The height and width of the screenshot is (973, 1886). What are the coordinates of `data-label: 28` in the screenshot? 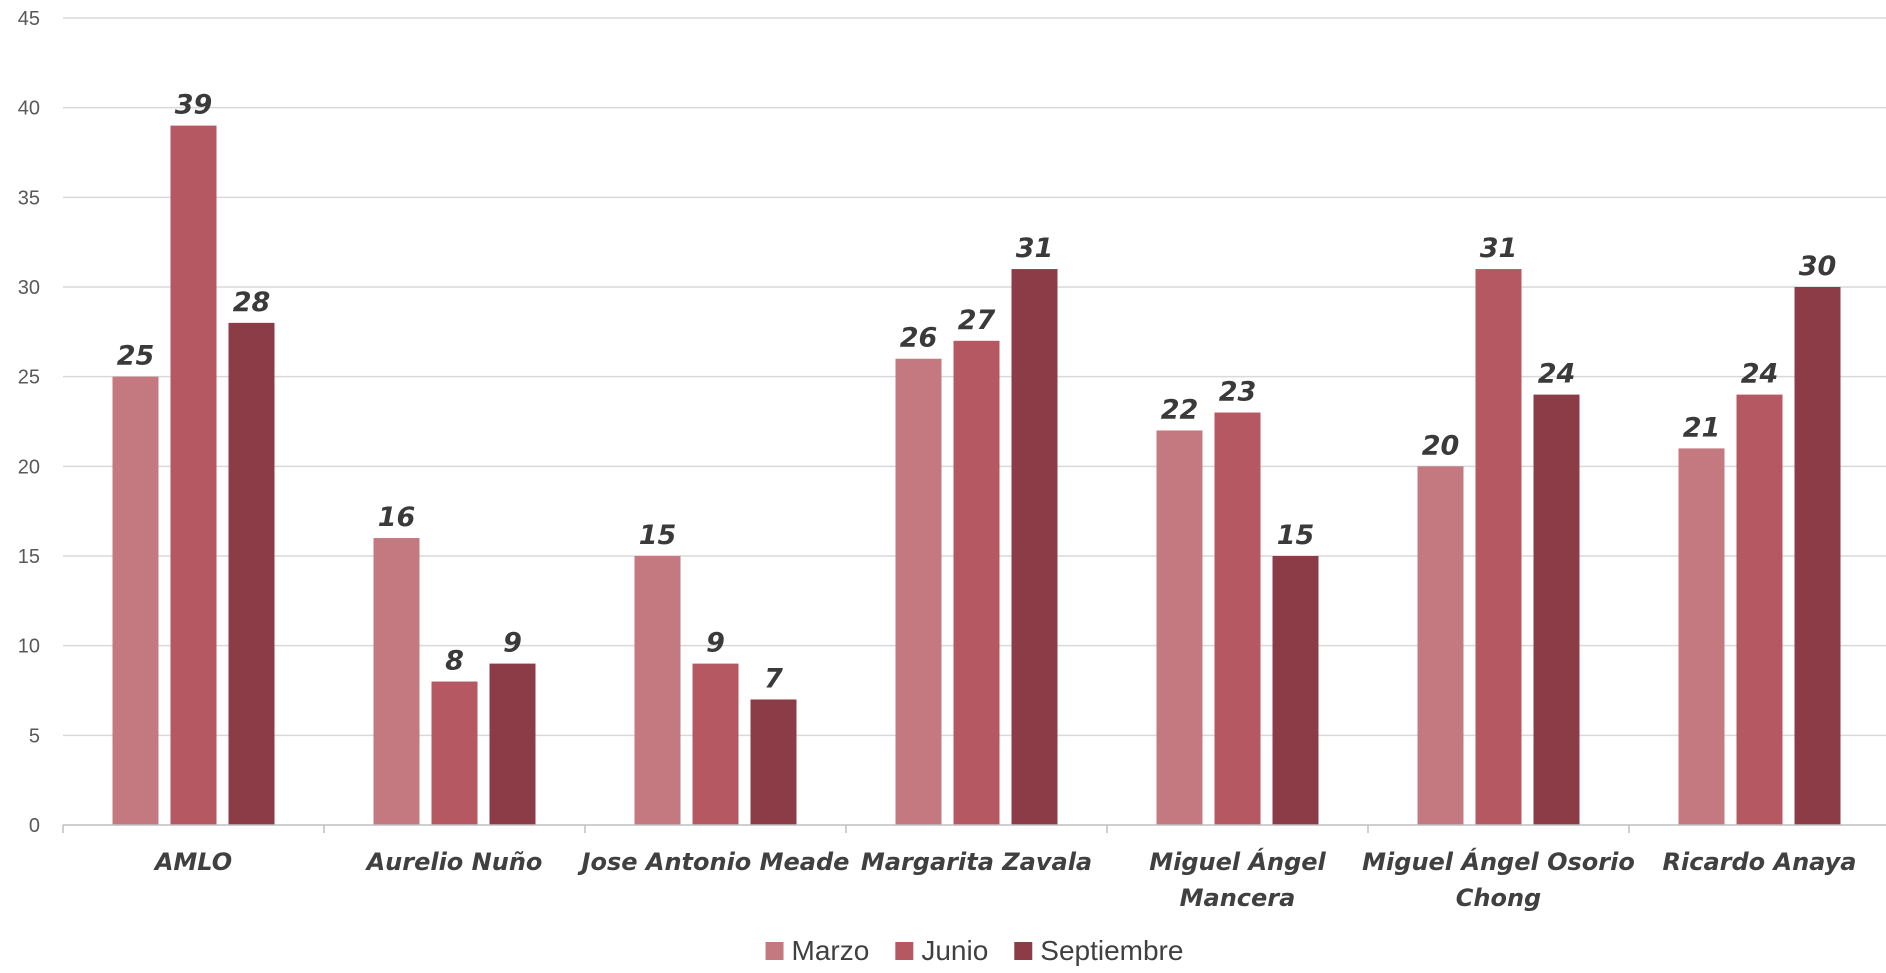 It's located at (252, 302).